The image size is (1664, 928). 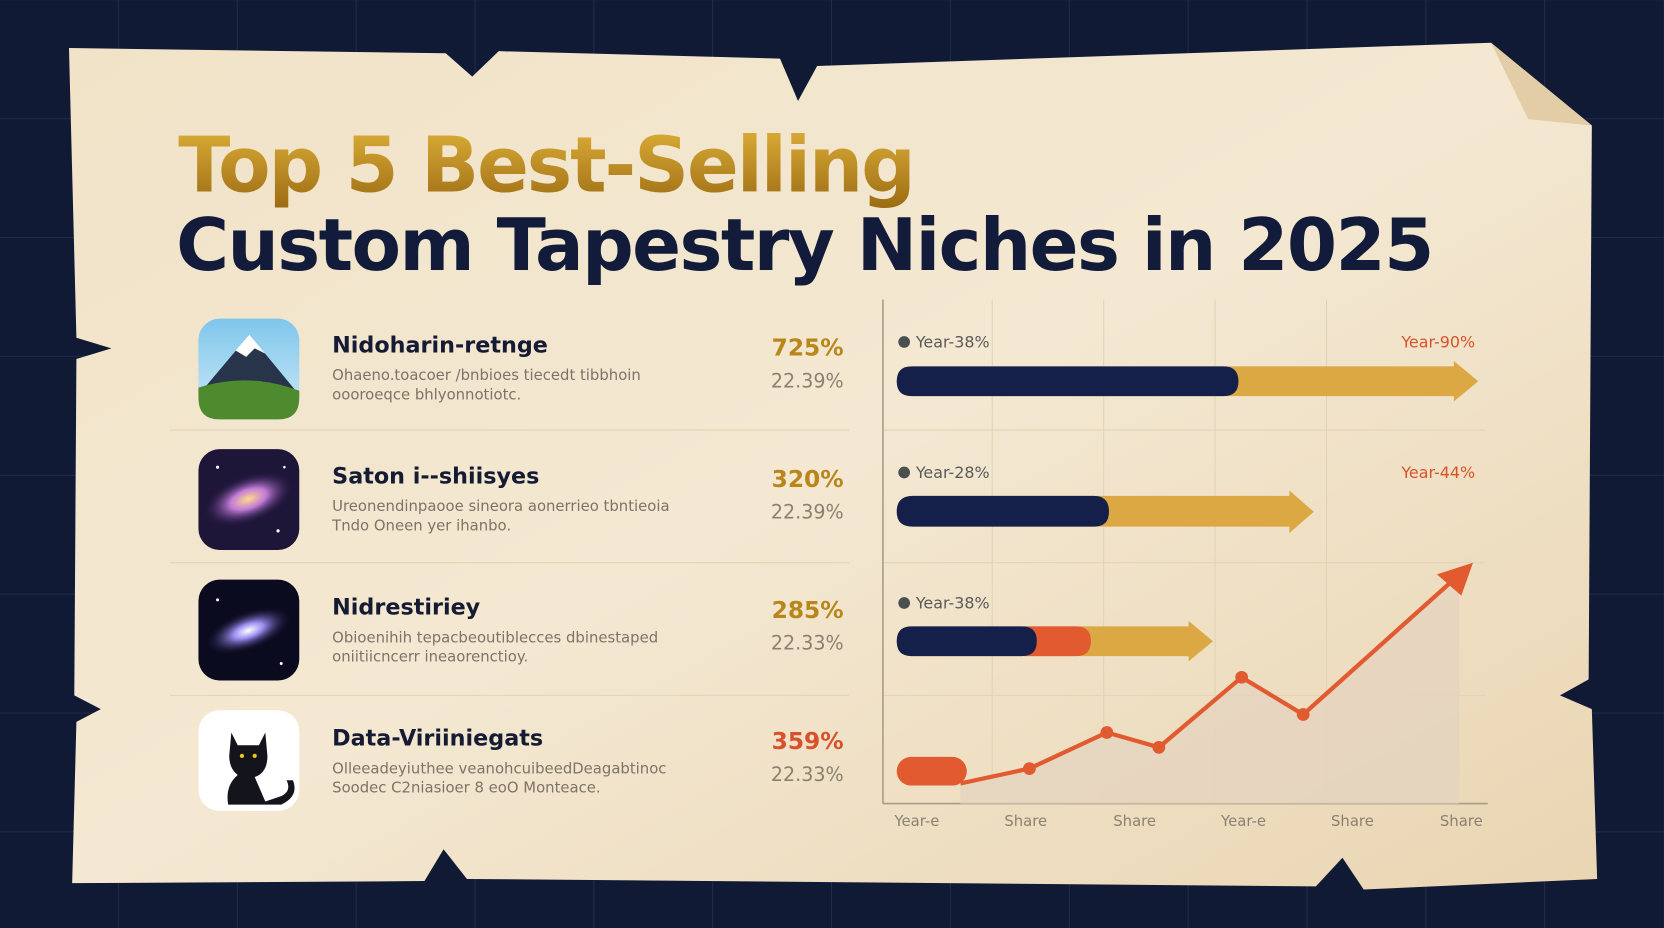 What do you see at coordinates (499, 768) in the screenshot?
I see `item-description: Olleeadeyiuthee veanohcuibeedDeagabtinoc` at bounding box center [499, 768].